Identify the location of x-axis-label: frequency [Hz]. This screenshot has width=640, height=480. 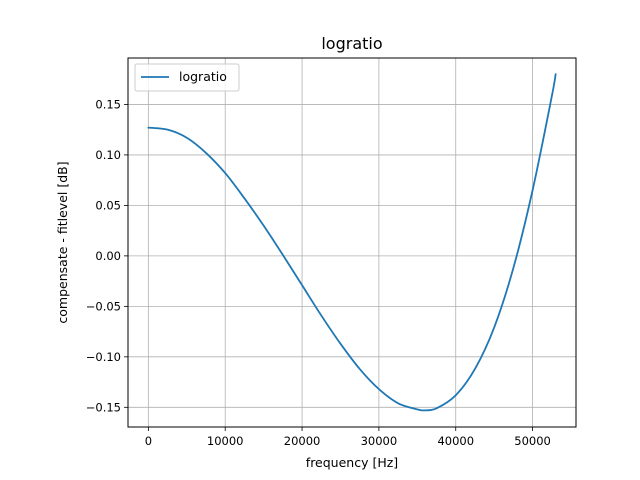
(352, 462).